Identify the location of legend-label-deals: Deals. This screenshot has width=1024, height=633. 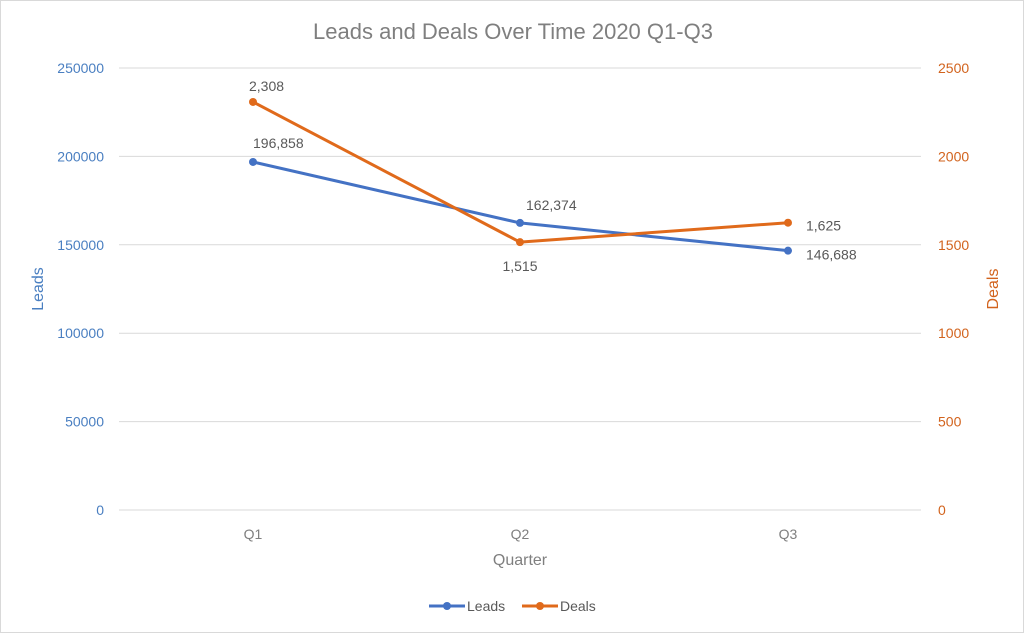
(578, 606).